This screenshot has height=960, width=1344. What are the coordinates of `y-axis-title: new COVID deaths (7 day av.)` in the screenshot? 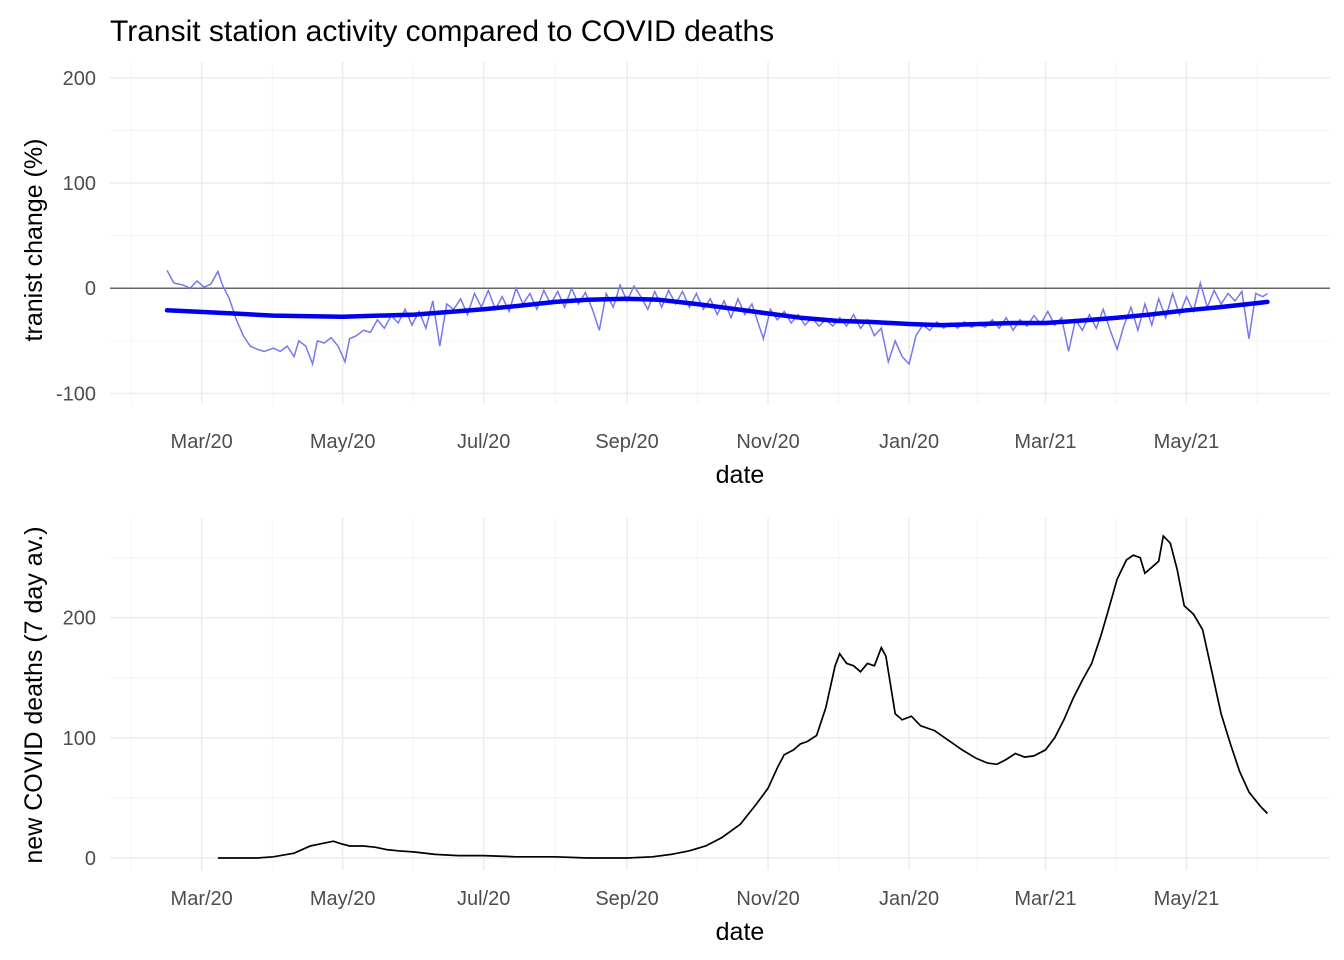 It's located at (34, 694).